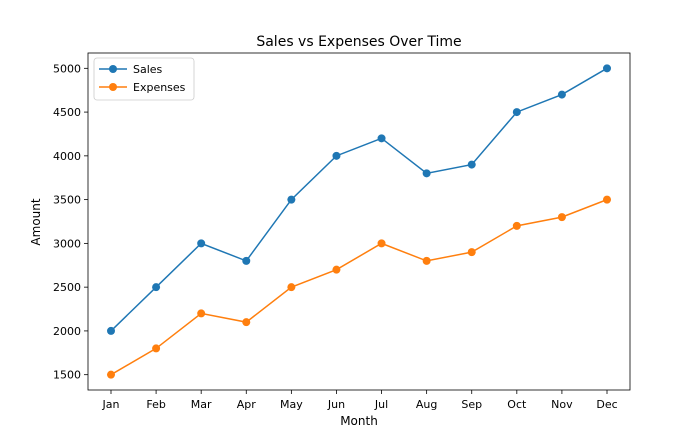 Image resolution: width=700 pixels, height=442 pixels. What do you see at coordinates (336, 404) in the screenshot?
I see `x-tick-label: Jun` at bounding box center [336, 404].